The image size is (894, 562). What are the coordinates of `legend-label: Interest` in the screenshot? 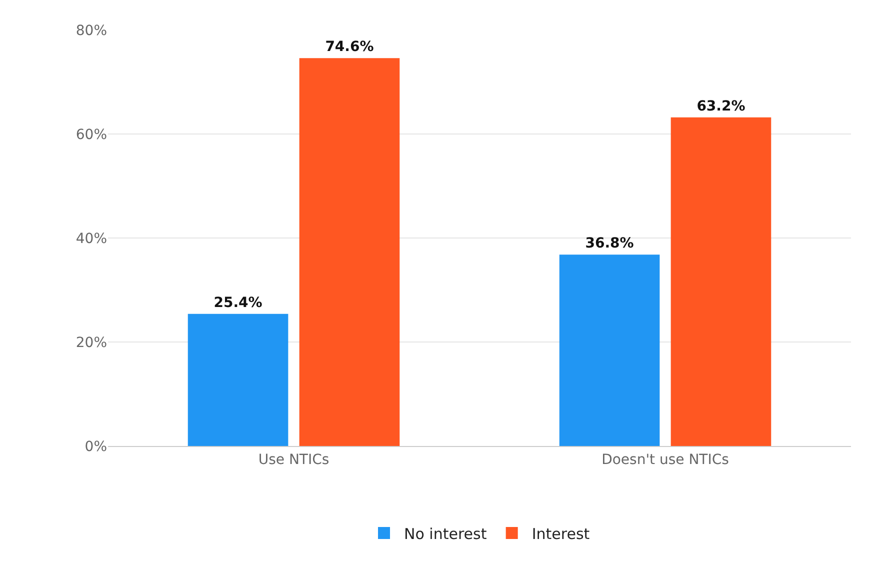 It's located at (561, 533).